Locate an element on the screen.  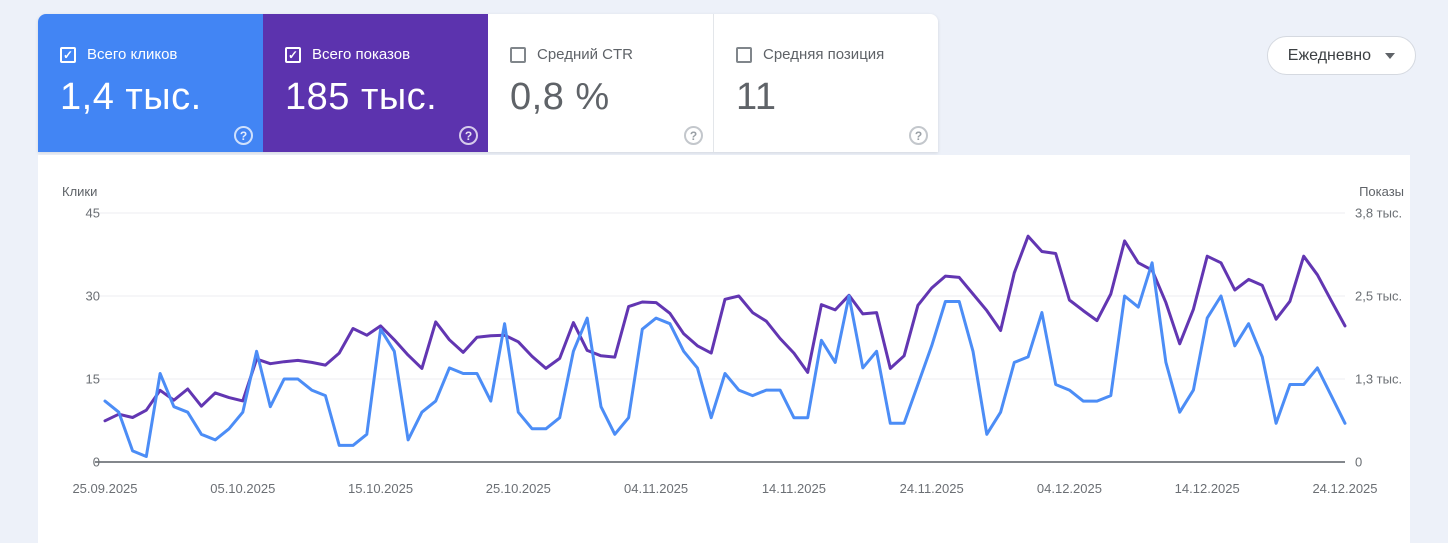
granularity-dropdown-label: Ежедневно is located at coordinates (1329, 55).